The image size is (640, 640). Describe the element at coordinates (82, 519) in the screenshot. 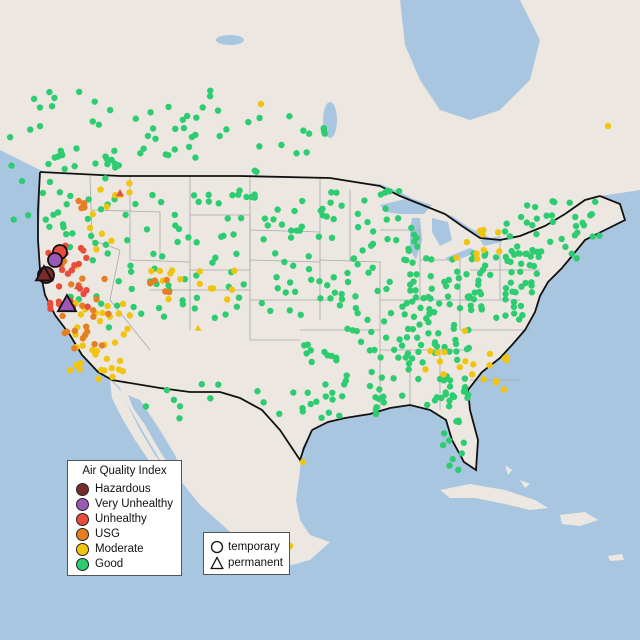

I see `unhealthy-swatch-icon` at that location.